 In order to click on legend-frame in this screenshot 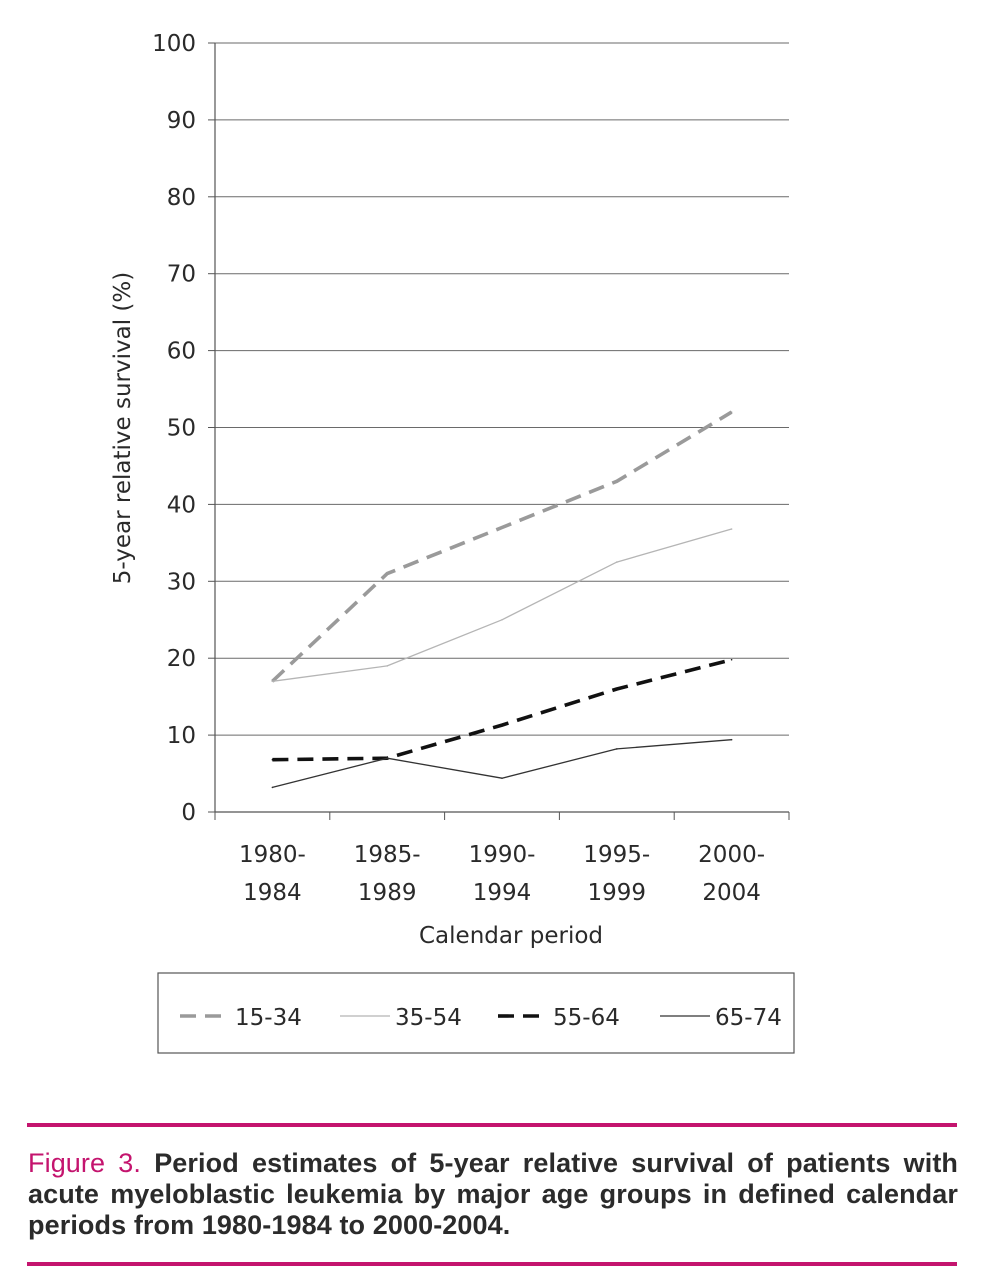, I will do `click(476, 1013)`.